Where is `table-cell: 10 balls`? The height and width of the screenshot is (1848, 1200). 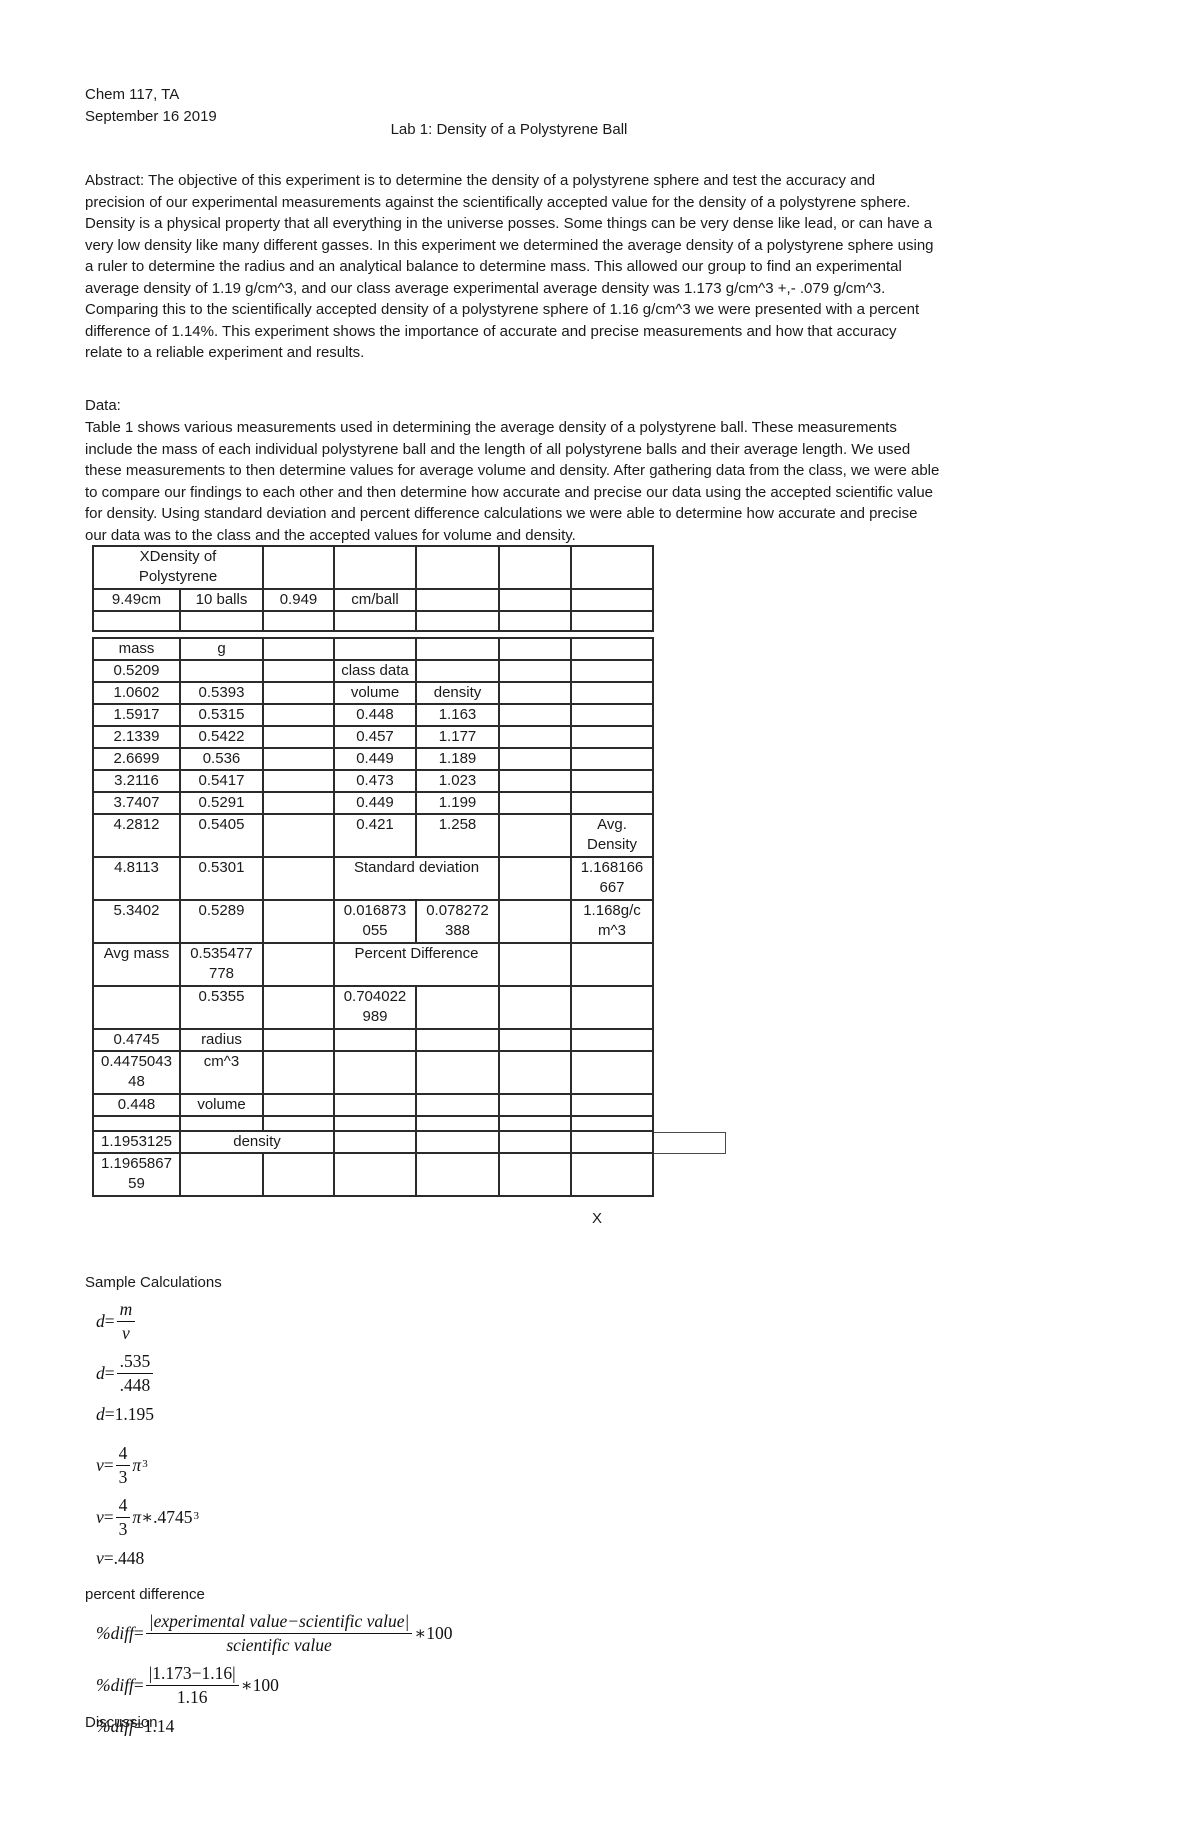
table-cell: 10 balls is located at coordinates (222, 601).